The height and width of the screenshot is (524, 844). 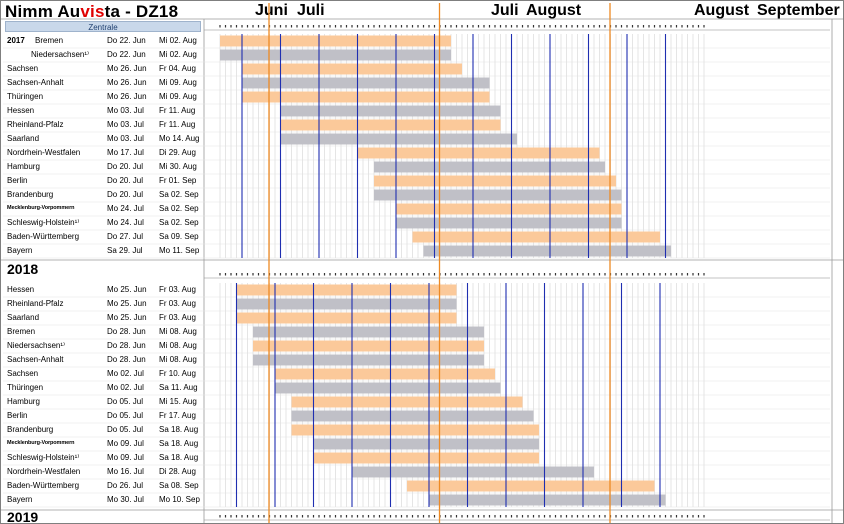 What do you see at coordinates (125, 124) in the screenshot?
I see `start-date: Mo 03. Jul` at bounding box center [125, 124].